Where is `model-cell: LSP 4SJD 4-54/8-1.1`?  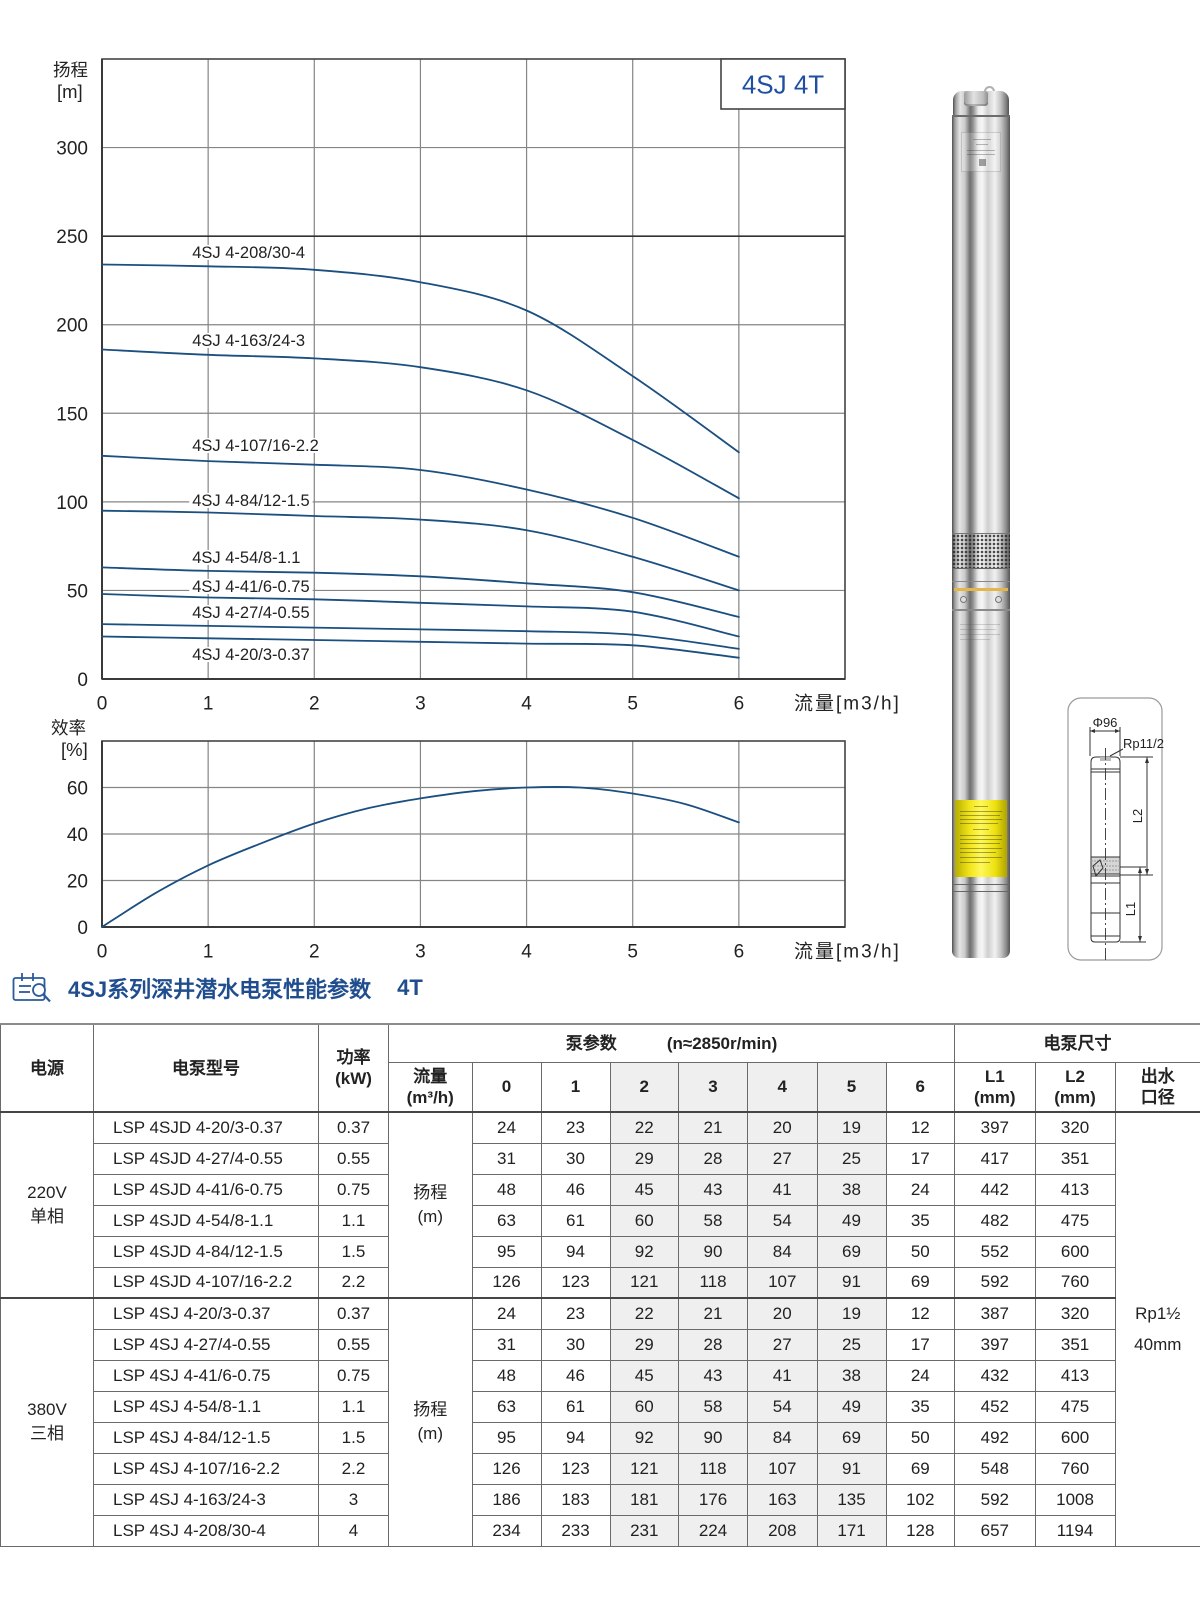
model-cell: LSP 4SJD 4-54/8-1.1 is located at coordinates (206, 1220).